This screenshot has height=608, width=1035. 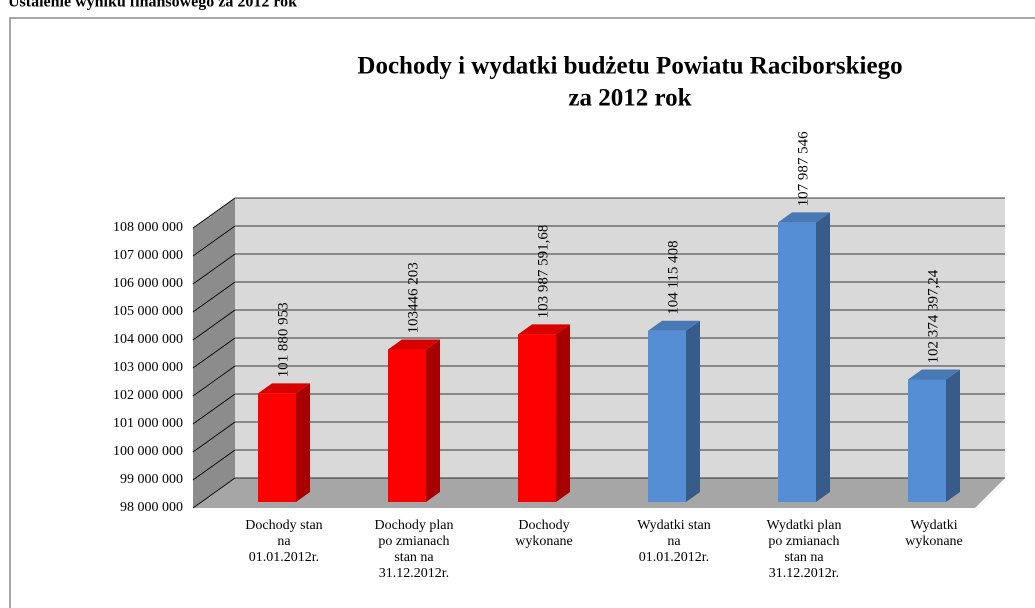 I want to click on value-label: 104 115 408, so click(x=673, y=277).